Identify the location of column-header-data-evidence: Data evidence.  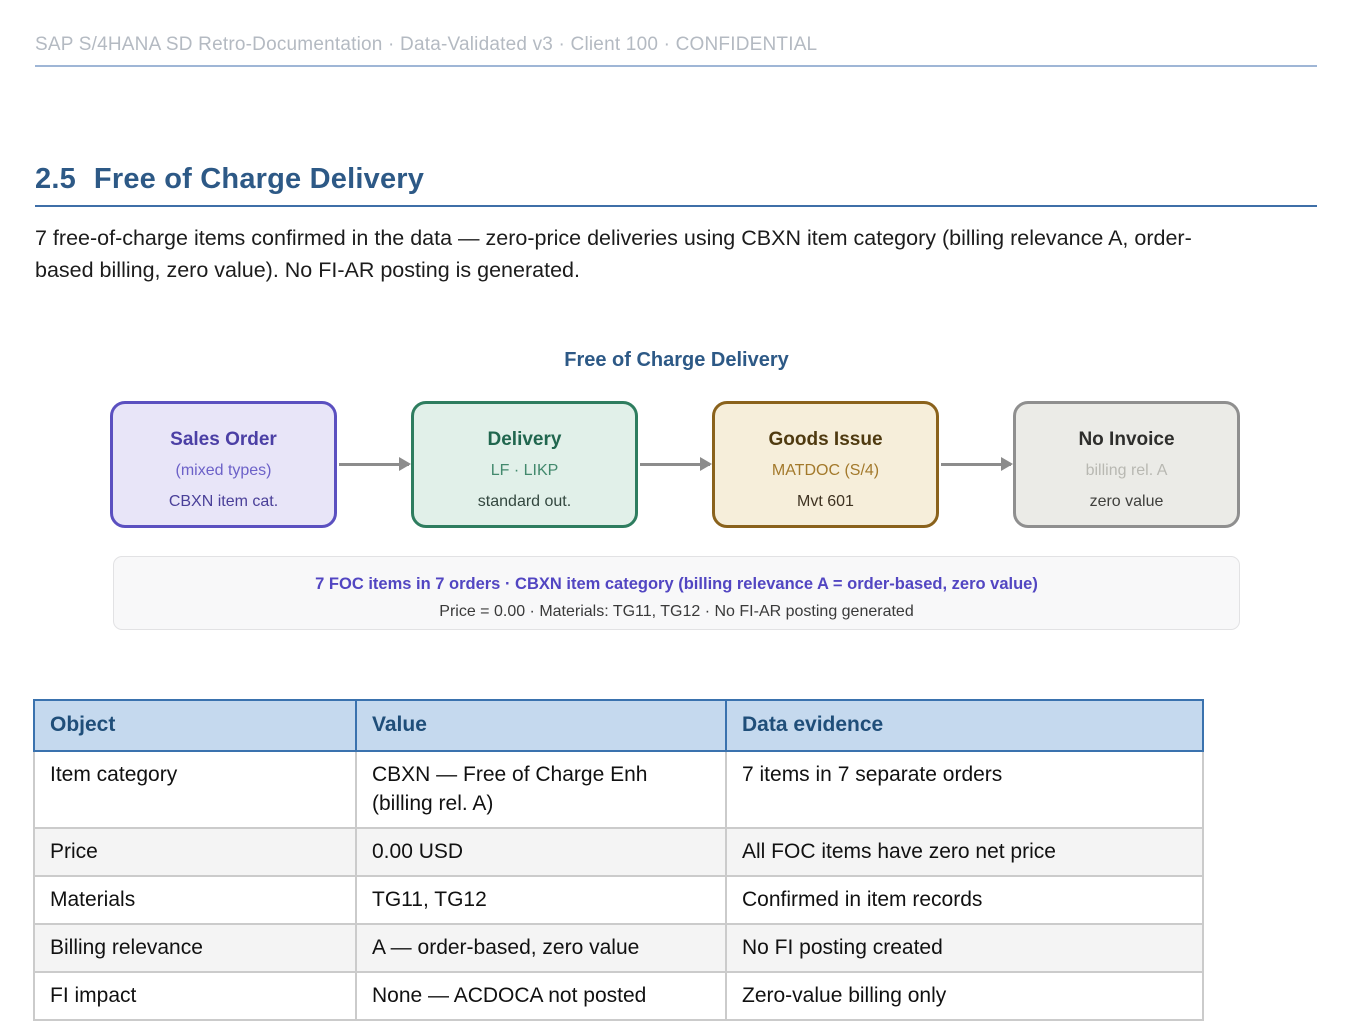
(964, 725).